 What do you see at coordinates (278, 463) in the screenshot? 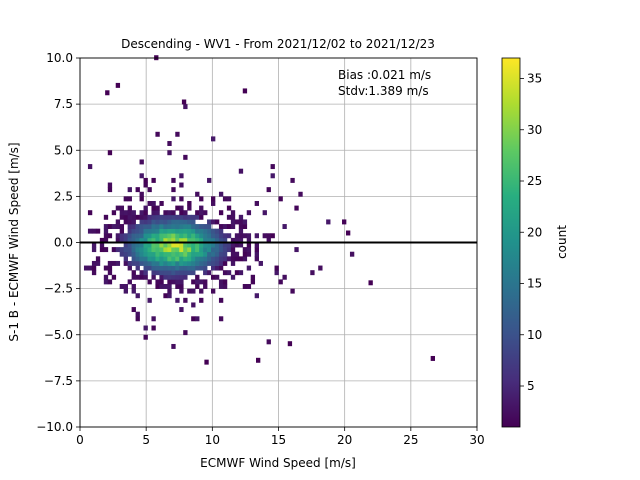
I see `x-axis-label: ECMWF Wind Speed [m/s]` at bounding box center [278, 463].